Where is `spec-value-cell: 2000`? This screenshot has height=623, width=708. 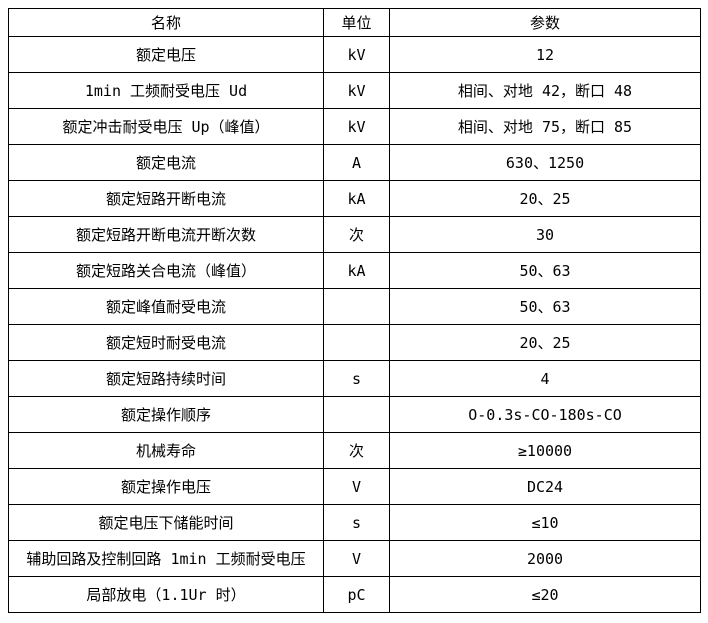 spec-value-cell: 2000 is located at coordinates (545, 558).